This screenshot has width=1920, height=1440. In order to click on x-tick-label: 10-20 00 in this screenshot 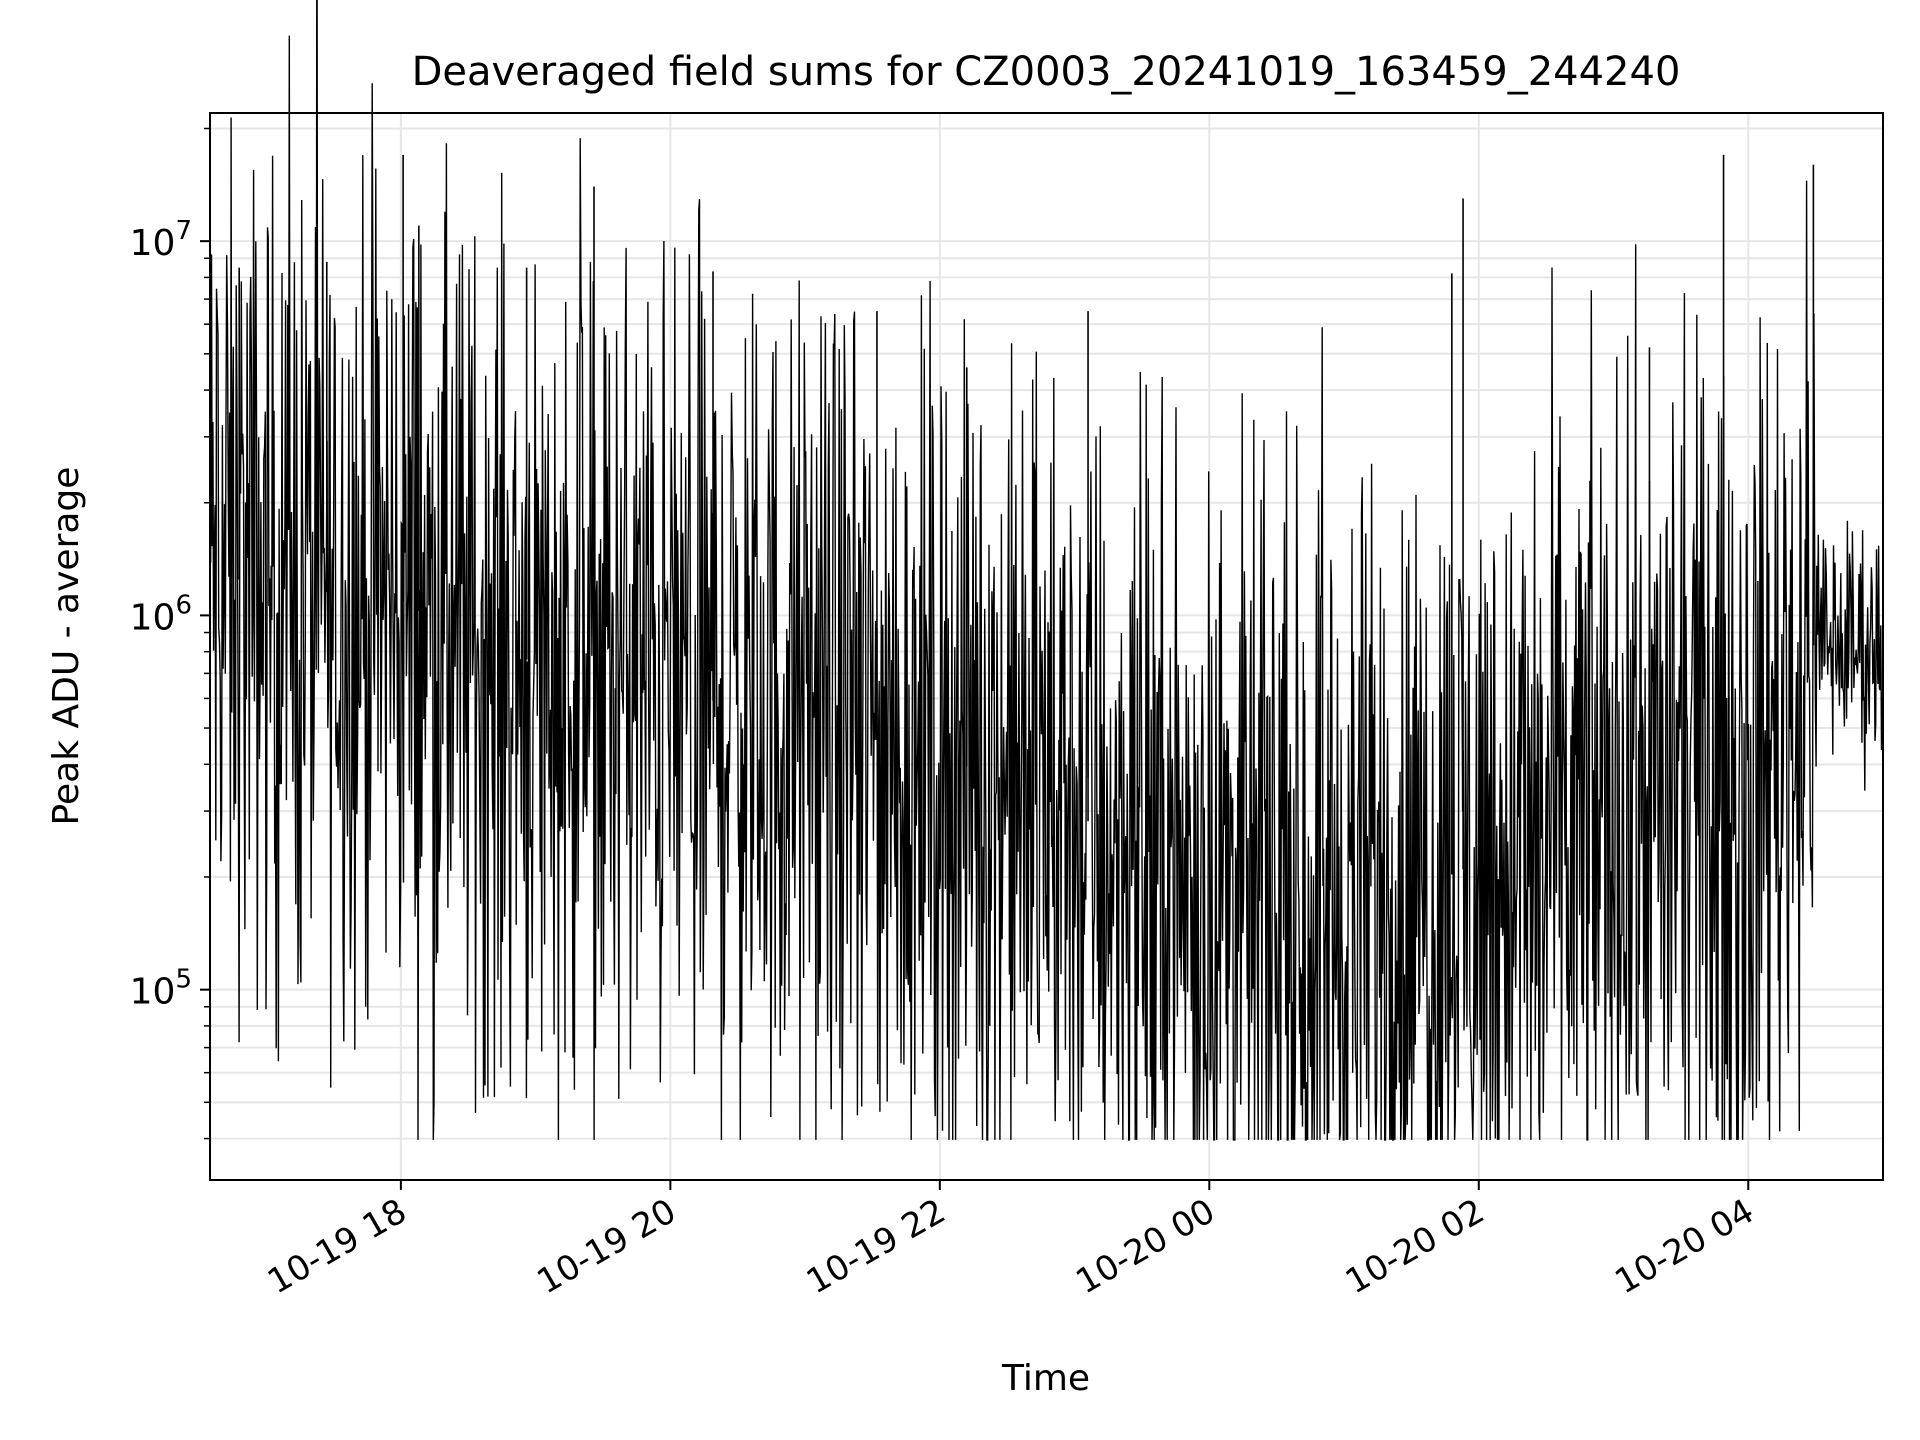, I will do `click(1145, 1246)`.